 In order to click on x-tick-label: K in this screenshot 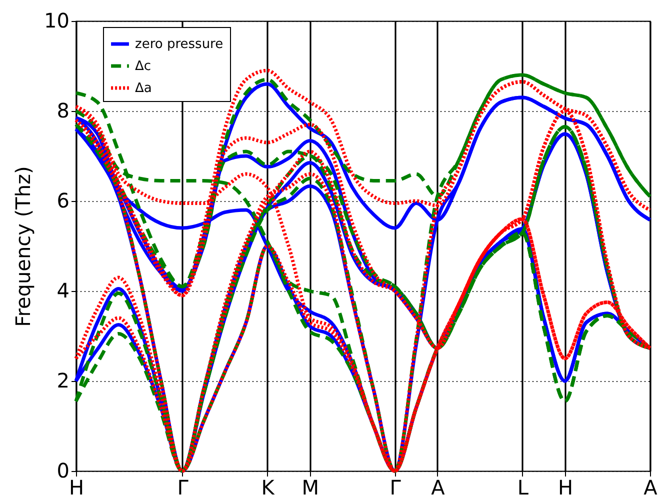, I will do `click(268, 486)`.